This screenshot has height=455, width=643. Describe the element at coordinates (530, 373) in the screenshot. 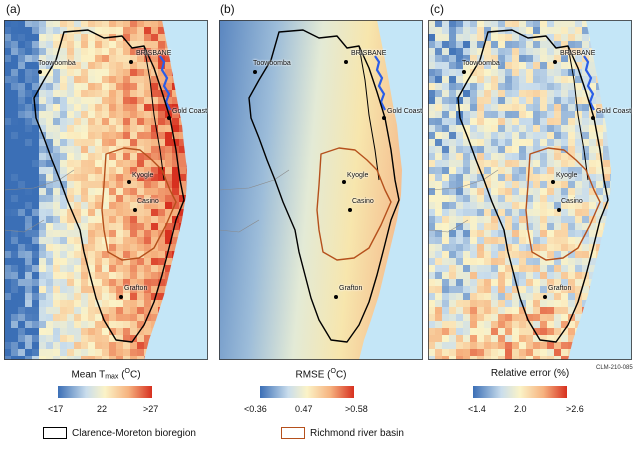

I see `colorbar-title-c: Relative error (%)` at that location.